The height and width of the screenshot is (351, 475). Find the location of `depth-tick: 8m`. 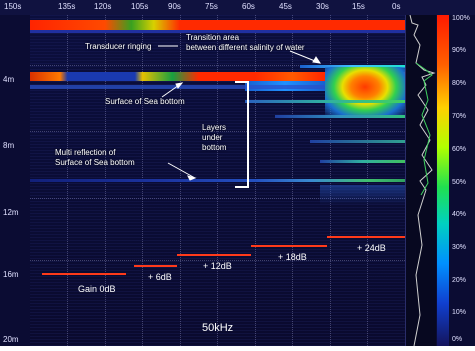

depth-tick: 8m is located at coordinates (9, 145).